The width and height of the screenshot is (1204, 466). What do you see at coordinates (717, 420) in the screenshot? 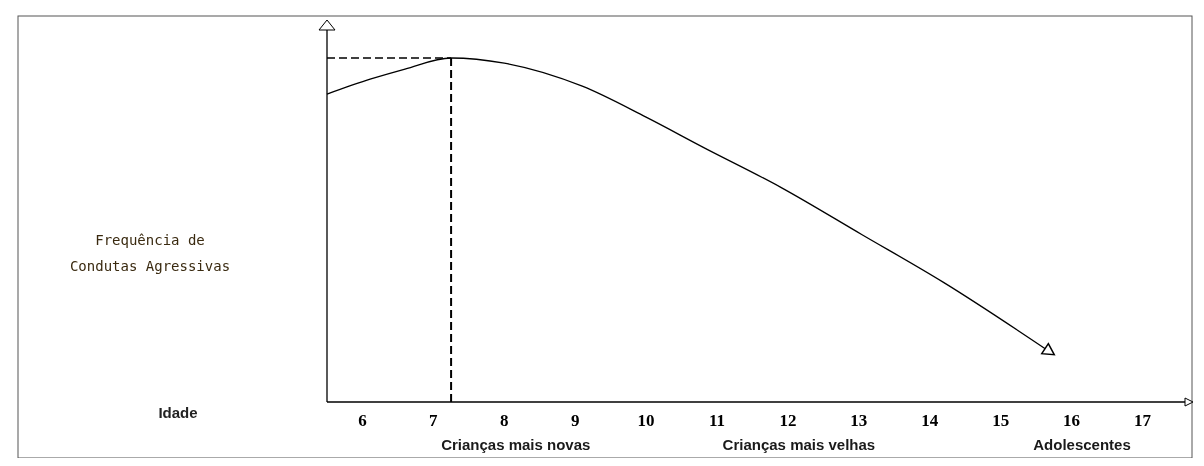
I see `x-tick-label: 11` at bounding box center [717, 420].